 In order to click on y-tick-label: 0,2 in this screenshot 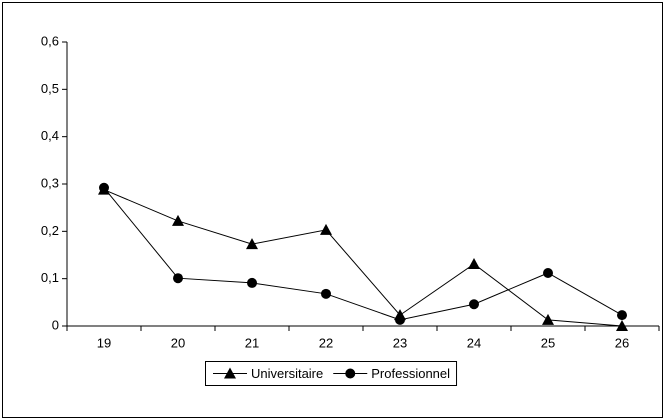, I will do `click(50, 230)`.